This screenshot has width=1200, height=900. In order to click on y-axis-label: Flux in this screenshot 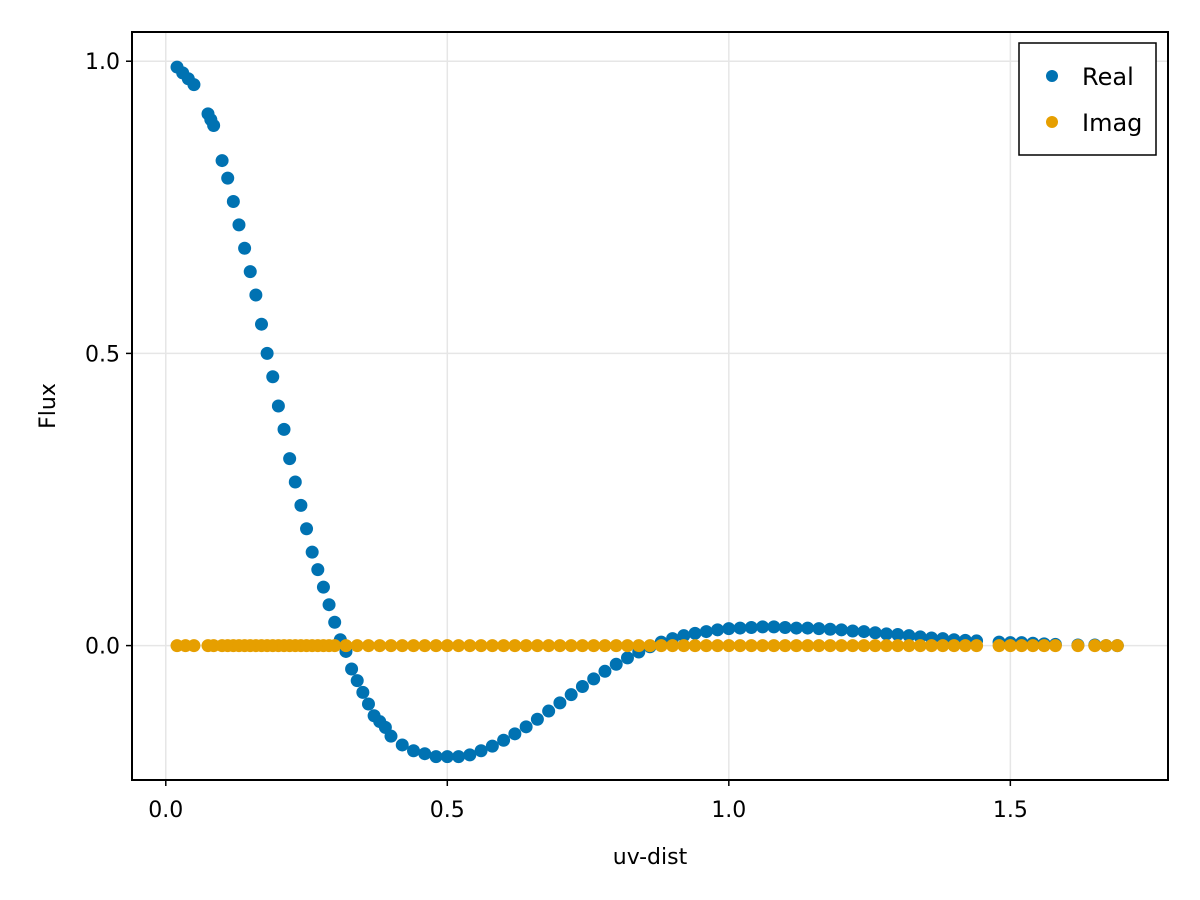, I will do `click(48, 406)`.